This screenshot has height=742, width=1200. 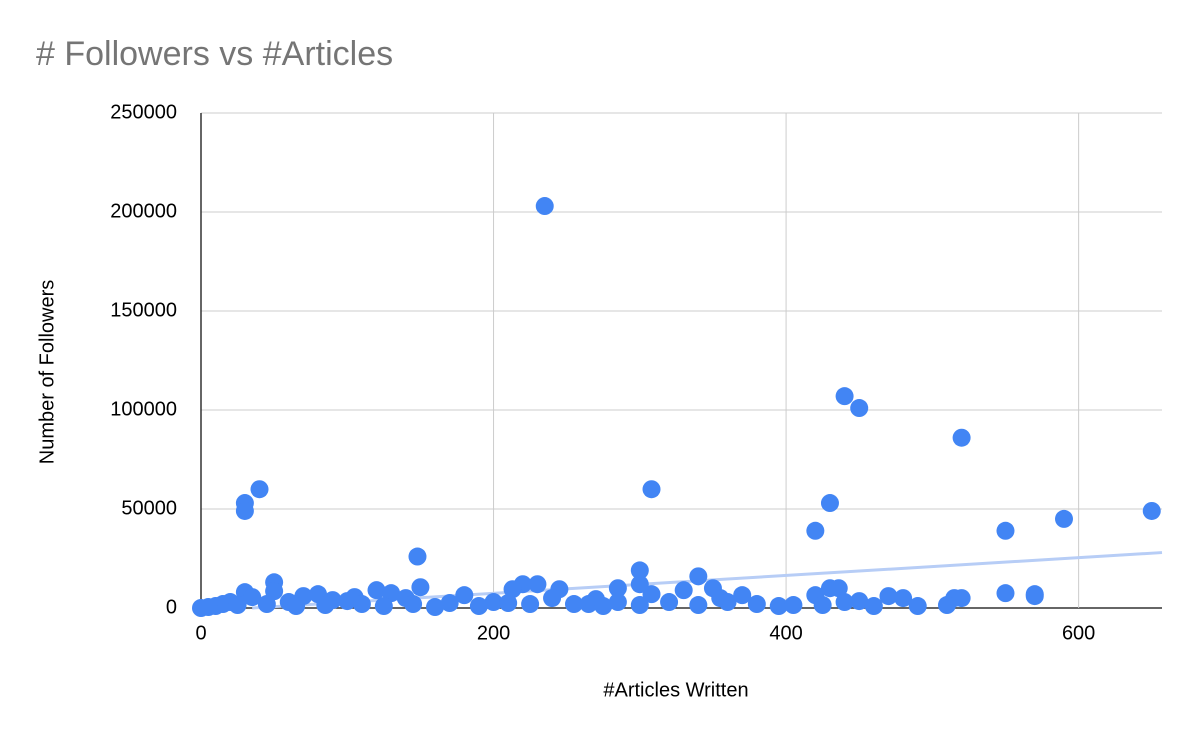 I want to click on y-tick-label: 150000, so click(x=143, y=310).